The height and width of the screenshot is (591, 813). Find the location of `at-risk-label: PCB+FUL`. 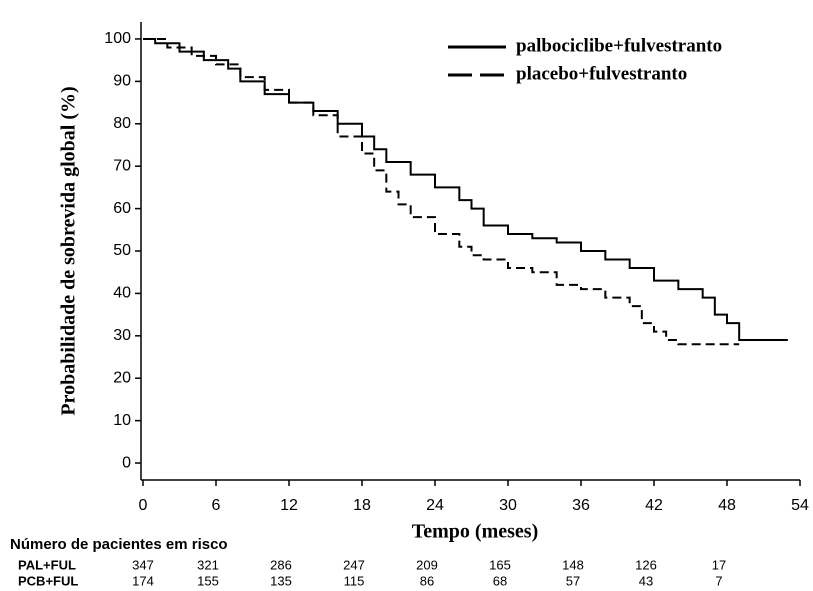

at-risk-label: PCB+FUL is located at coordinates (48, 580).